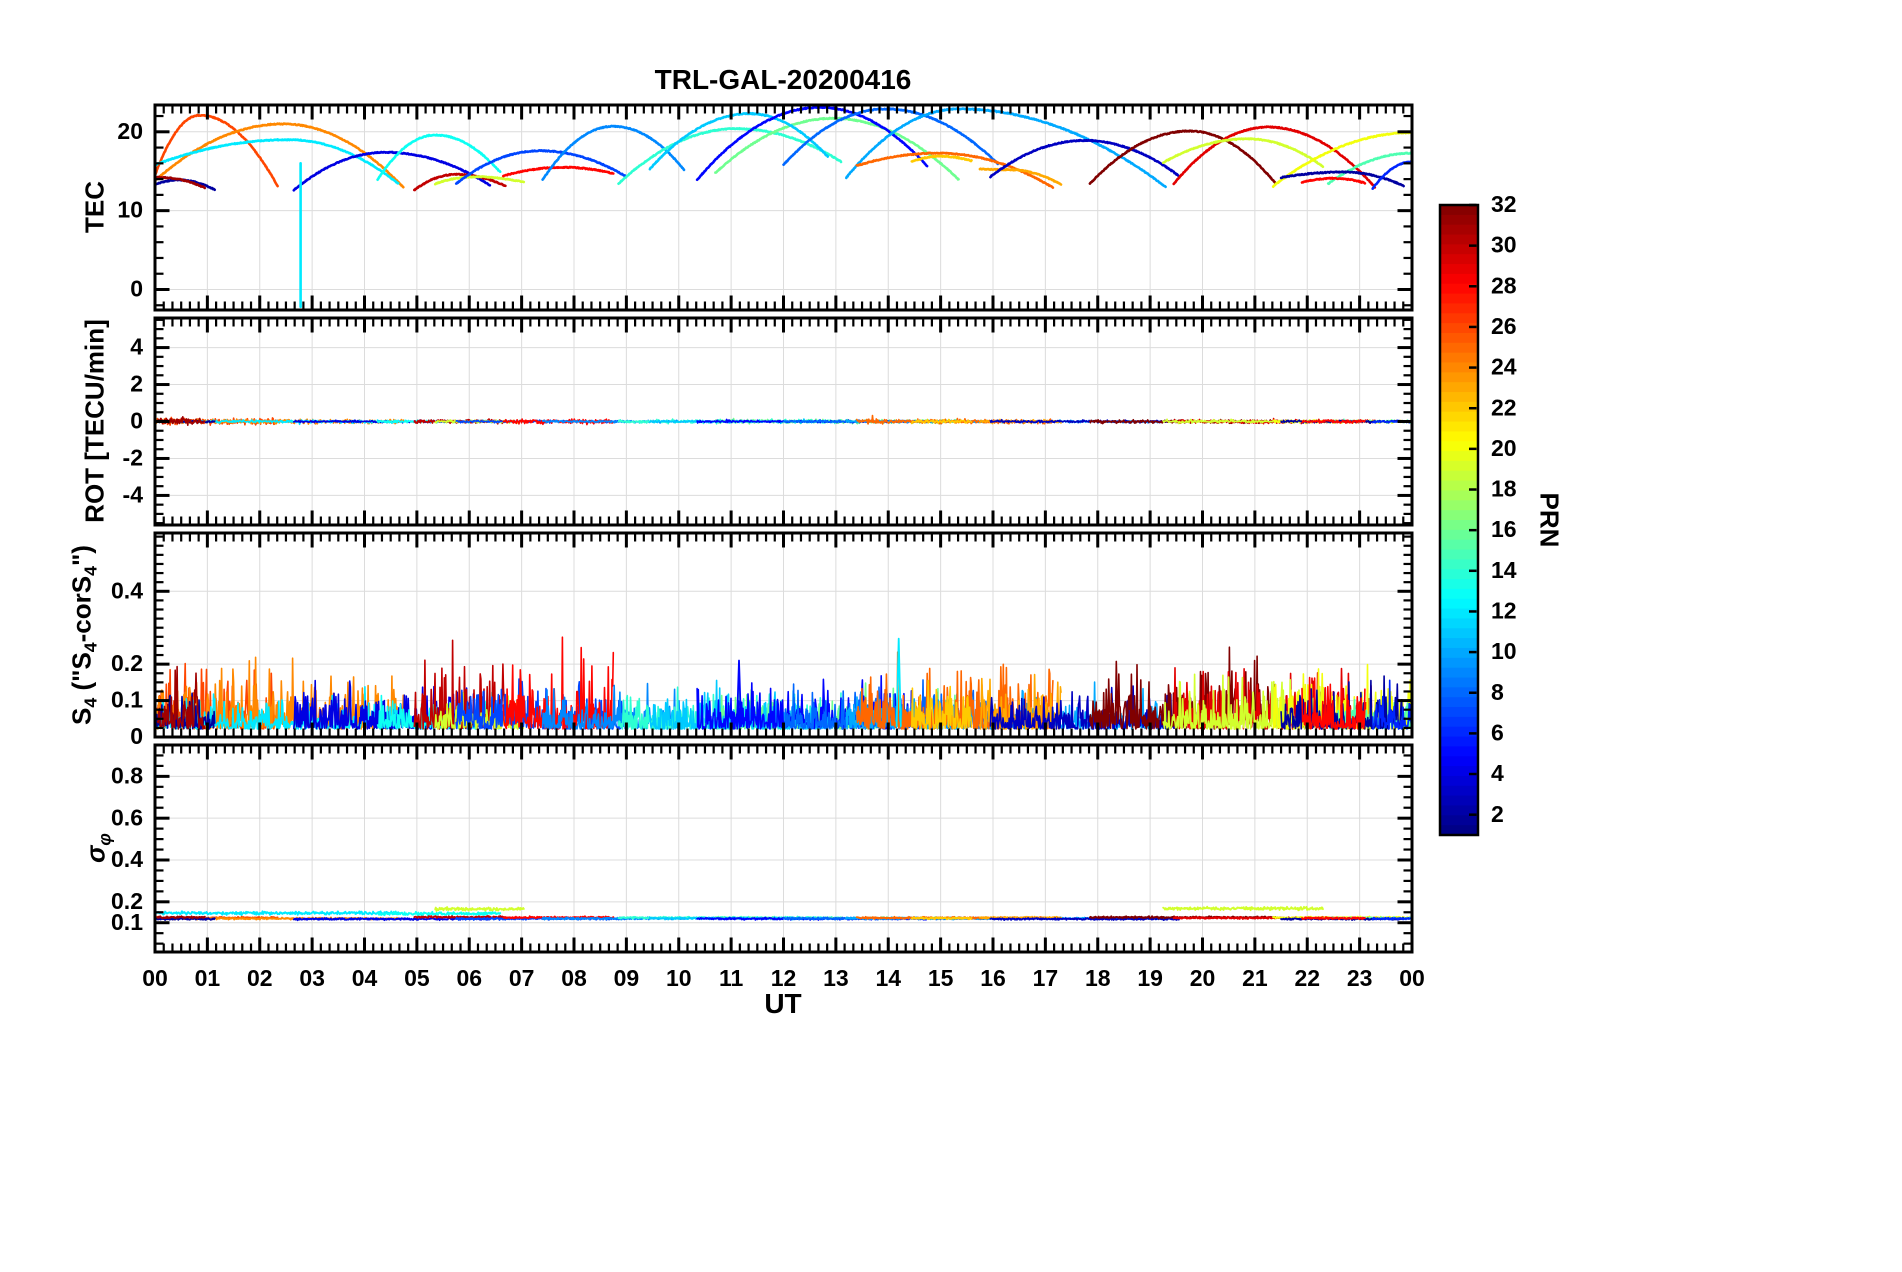  I want to click on colorbar-tick-label: 20, so click(1504, 448).